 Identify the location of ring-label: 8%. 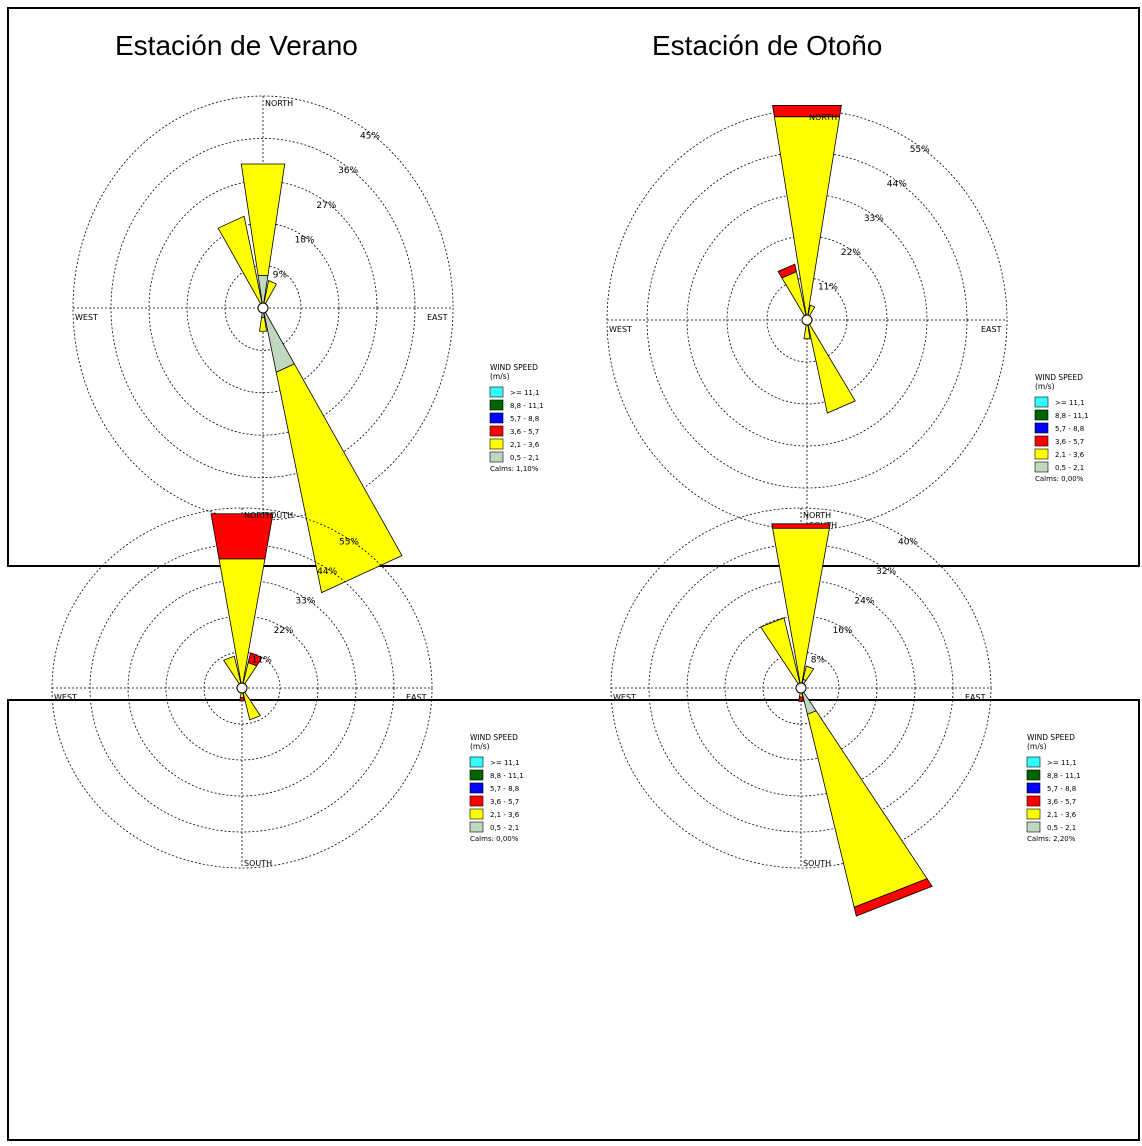
(818, 661).